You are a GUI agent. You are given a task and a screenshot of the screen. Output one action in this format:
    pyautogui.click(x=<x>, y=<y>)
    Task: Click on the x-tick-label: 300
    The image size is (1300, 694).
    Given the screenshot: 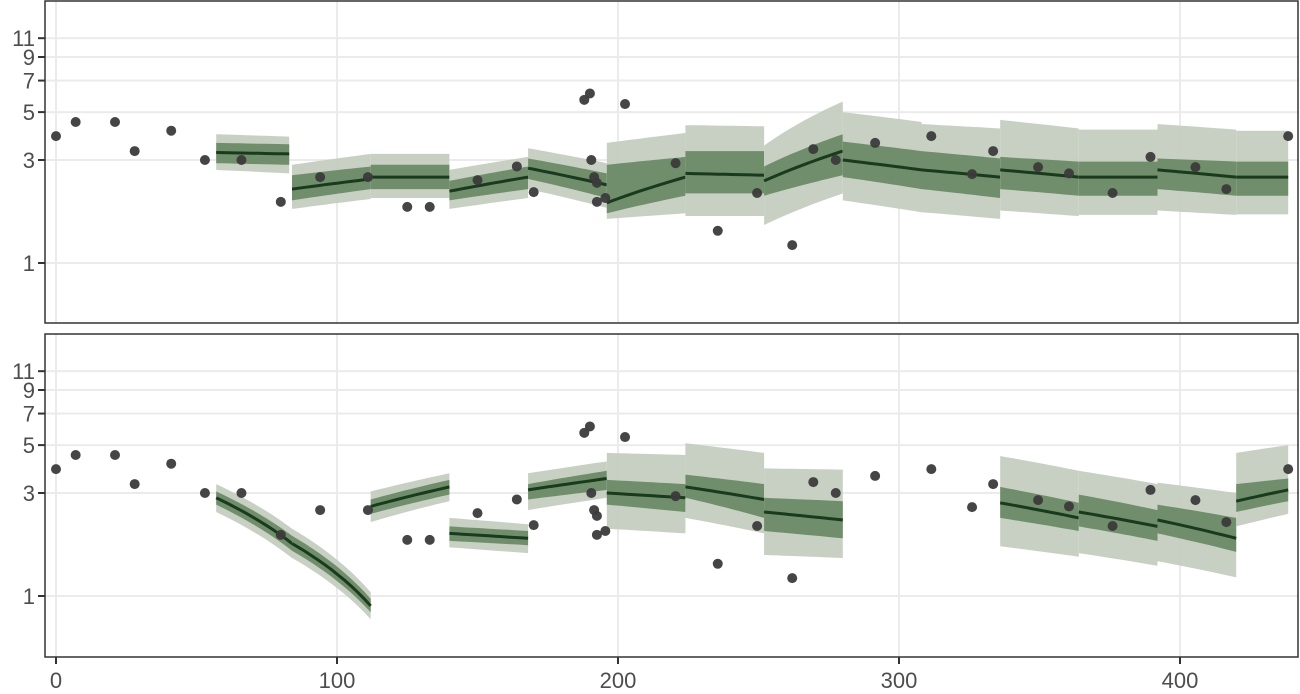 What is the action you would take?
    pyautogui.click(x=899, y=680)
    